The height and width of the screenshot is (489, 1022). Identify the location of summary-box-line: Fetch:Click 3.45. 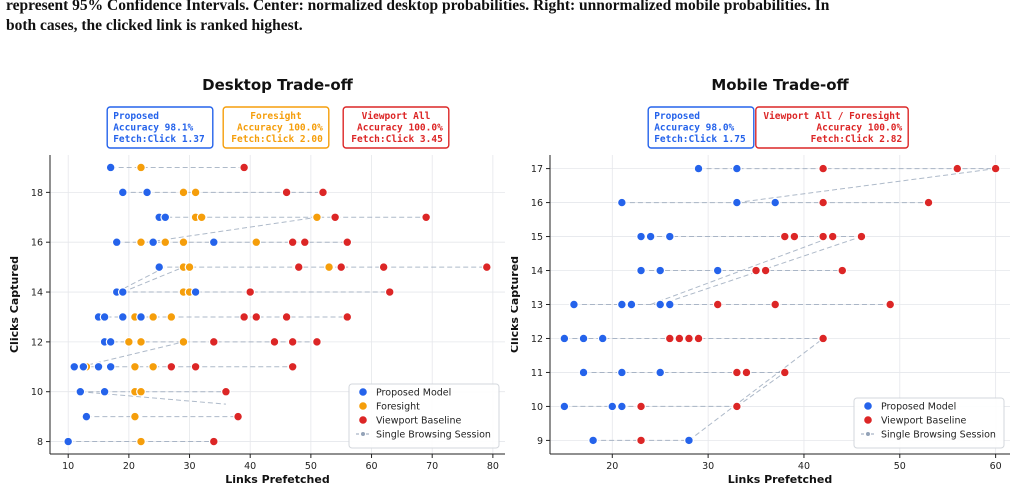
(397, 139).